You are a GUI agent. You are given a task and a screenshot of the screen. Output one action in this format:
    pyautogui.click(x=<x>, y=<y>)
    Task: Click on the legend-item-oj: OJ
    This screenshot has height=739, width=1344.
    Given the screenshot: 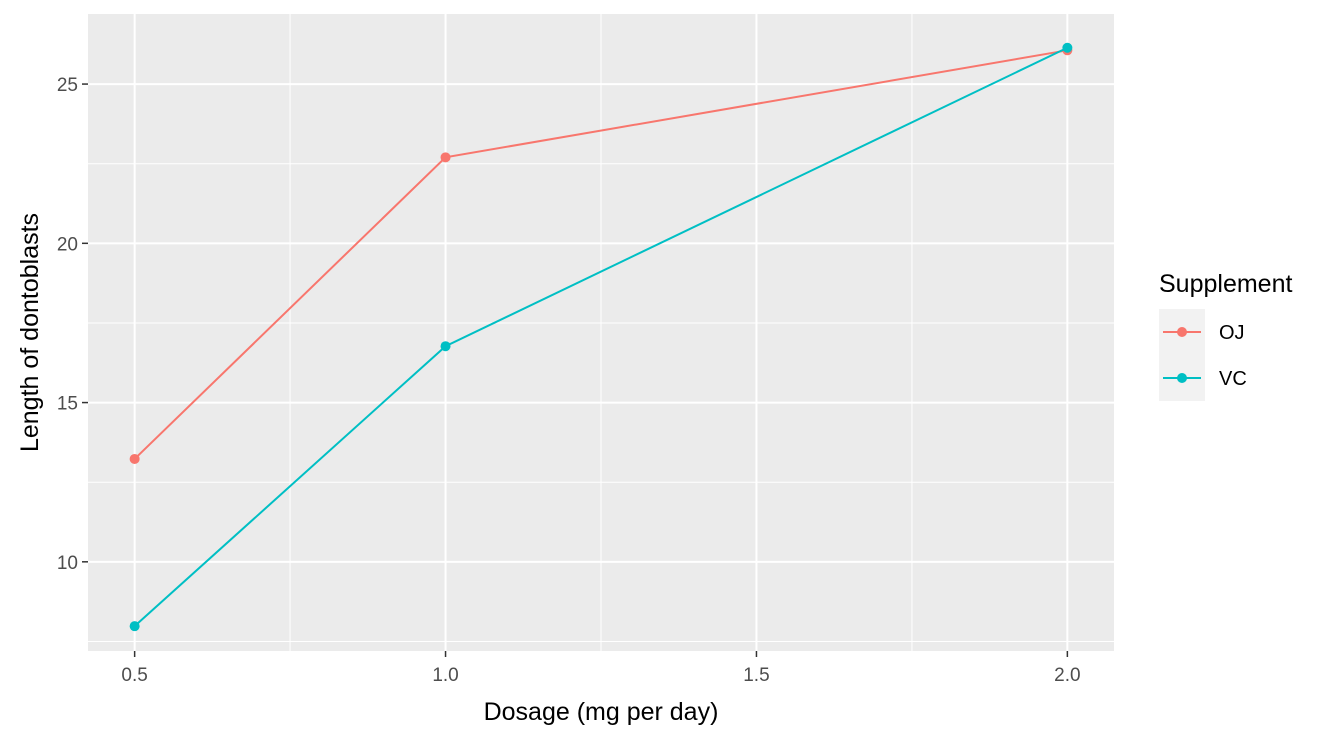 What is the action you would take?
    pyautogui.click(x=1204, y=333)
    